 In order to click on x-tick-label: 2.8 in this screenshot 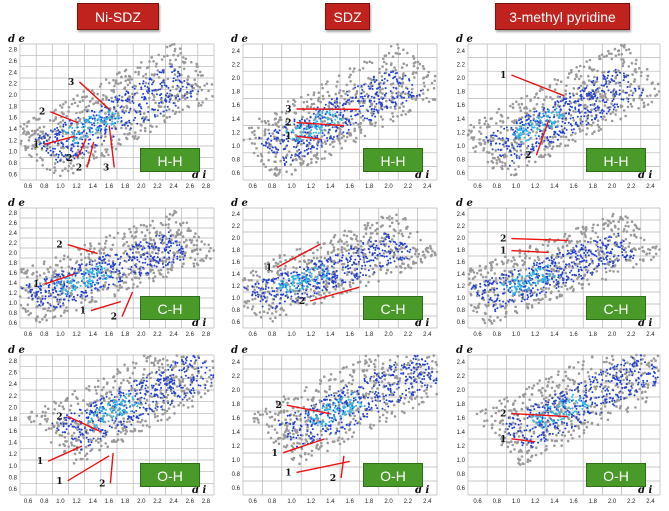, I will do `click(206, 187)`.